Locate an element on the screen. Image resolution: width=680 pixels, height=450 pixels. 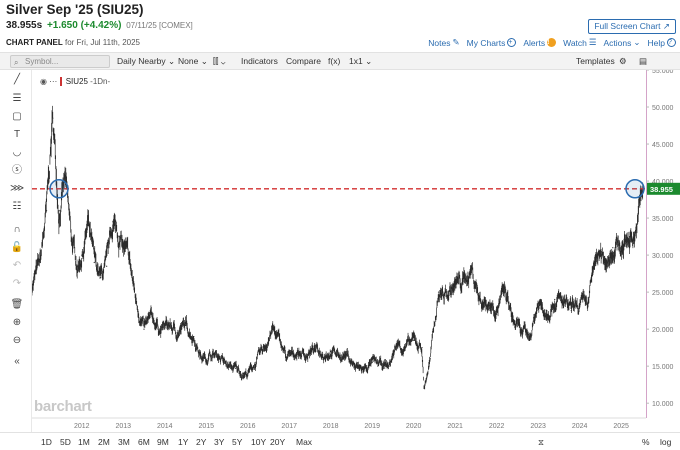
alerts-link: Alerts! is located at coordinates (540, 42).